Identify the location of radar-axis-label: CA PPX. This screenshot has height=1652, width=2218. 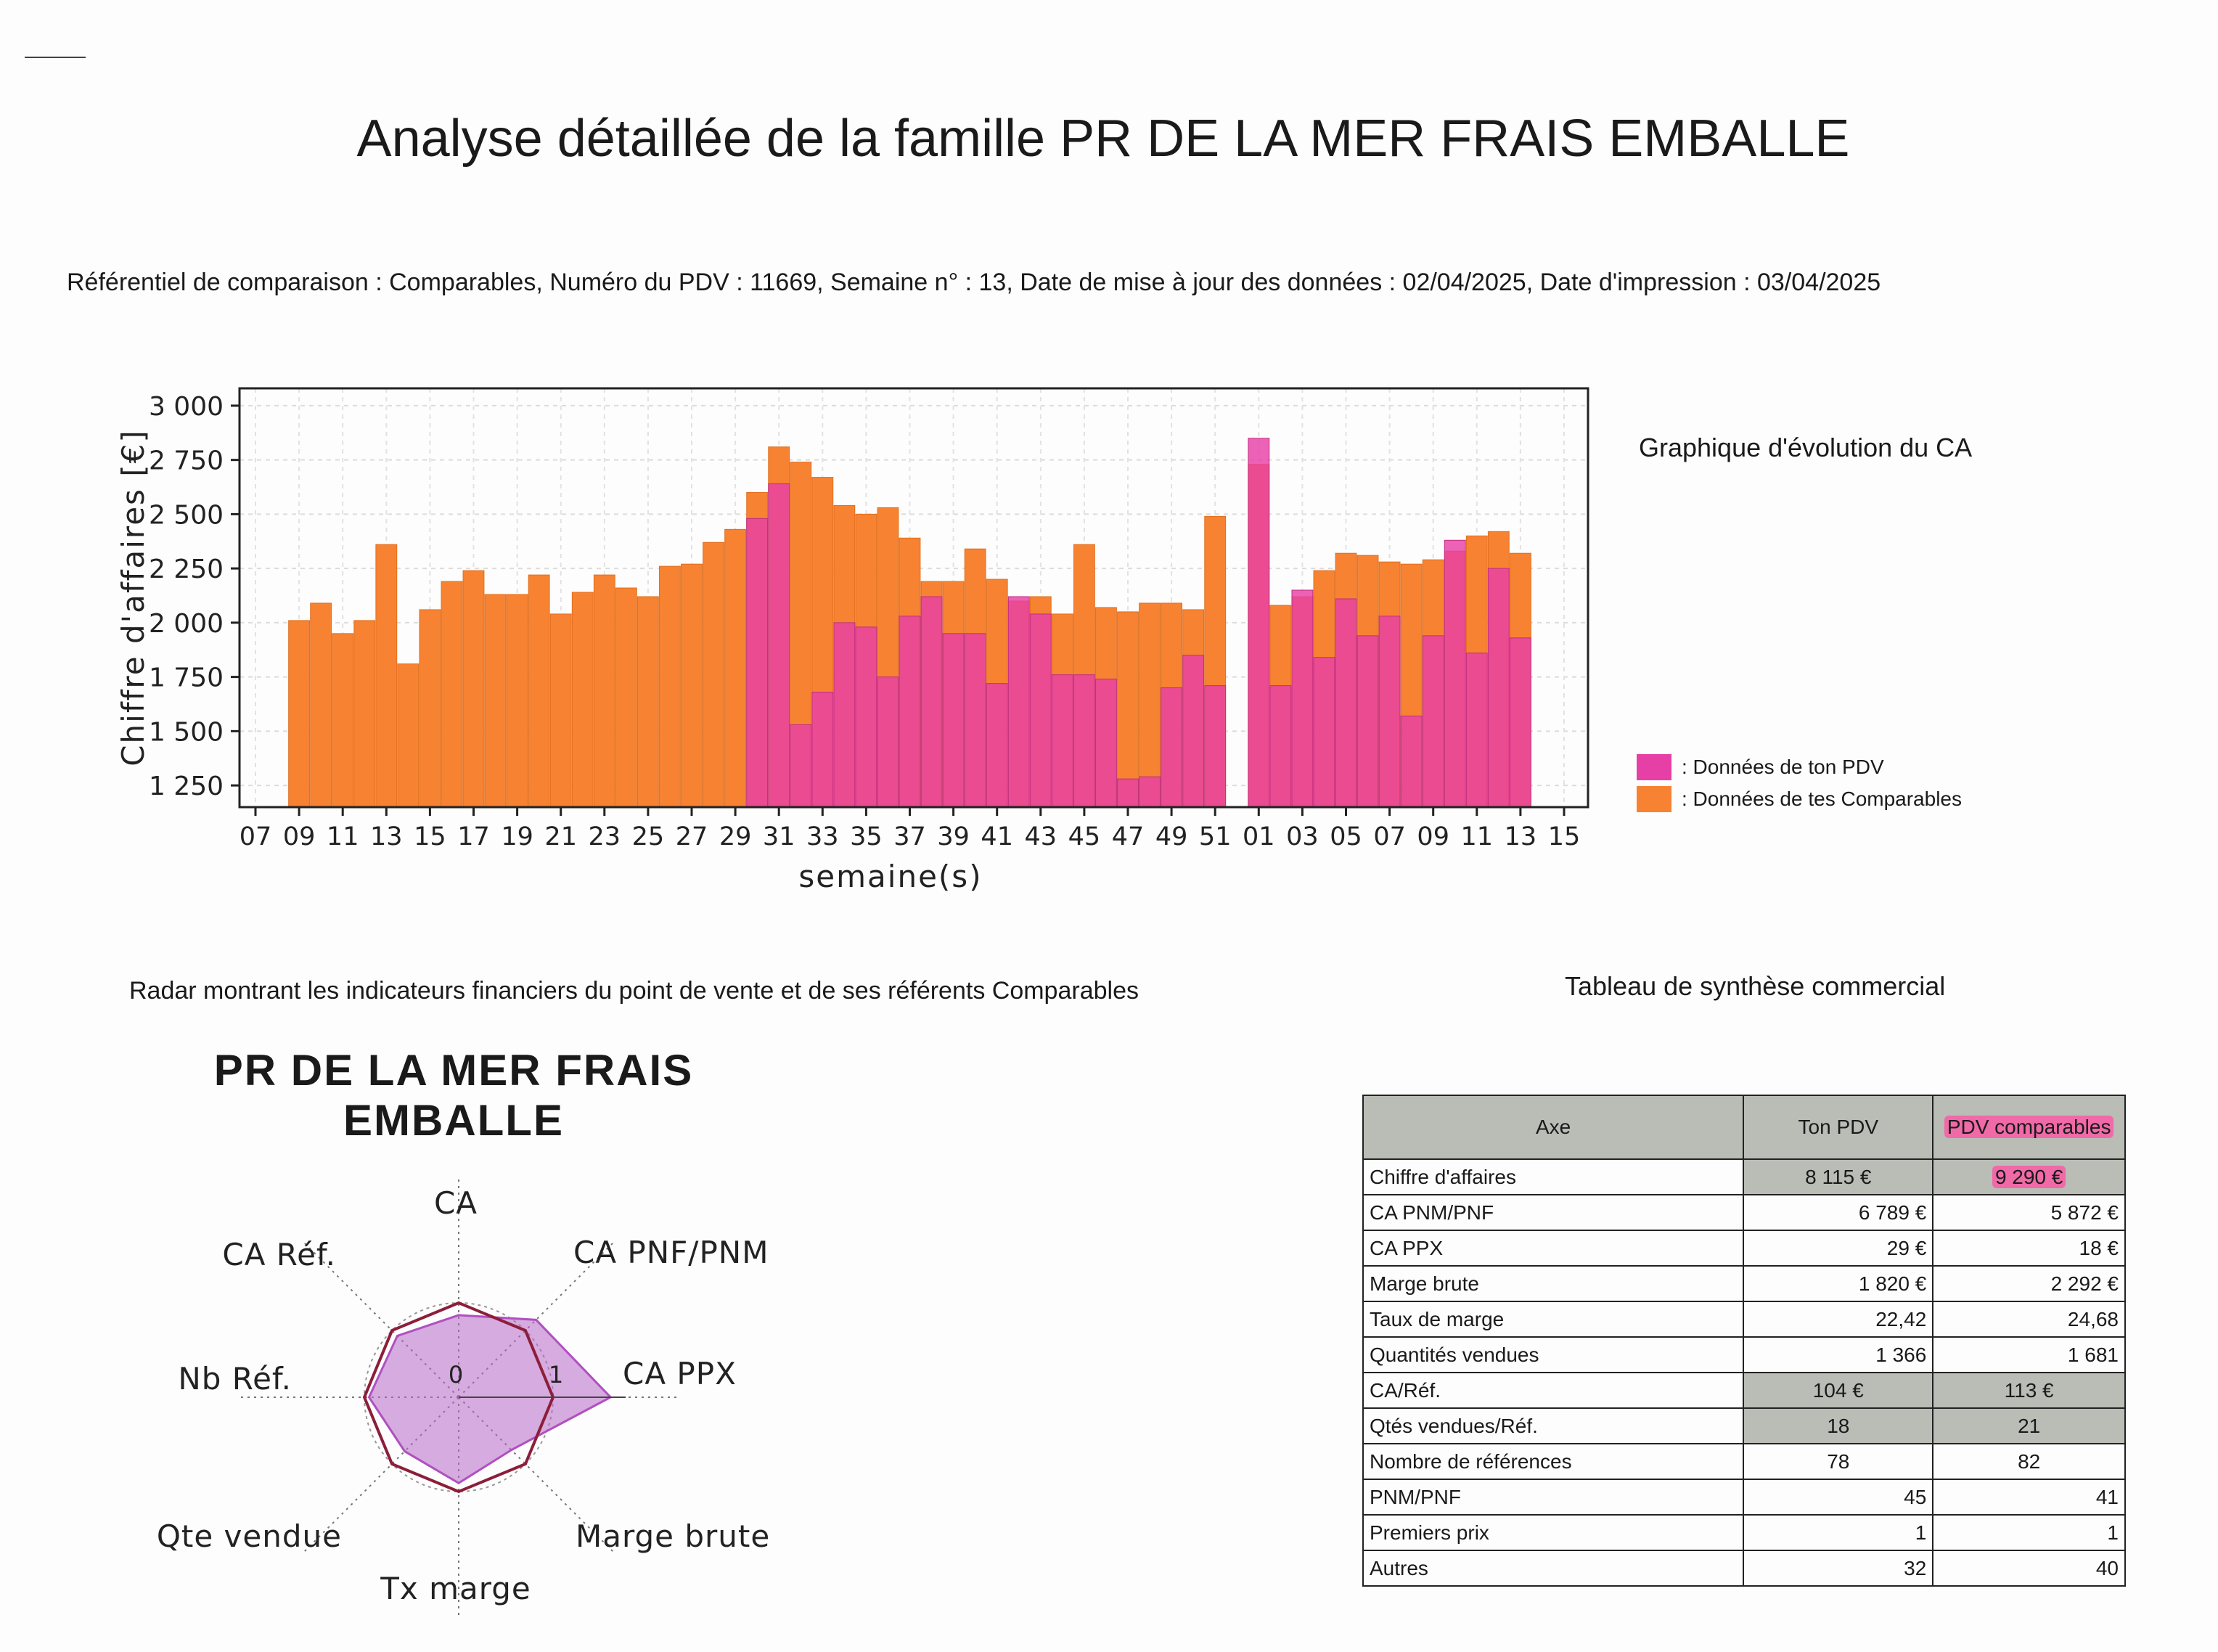
(680, 1373).